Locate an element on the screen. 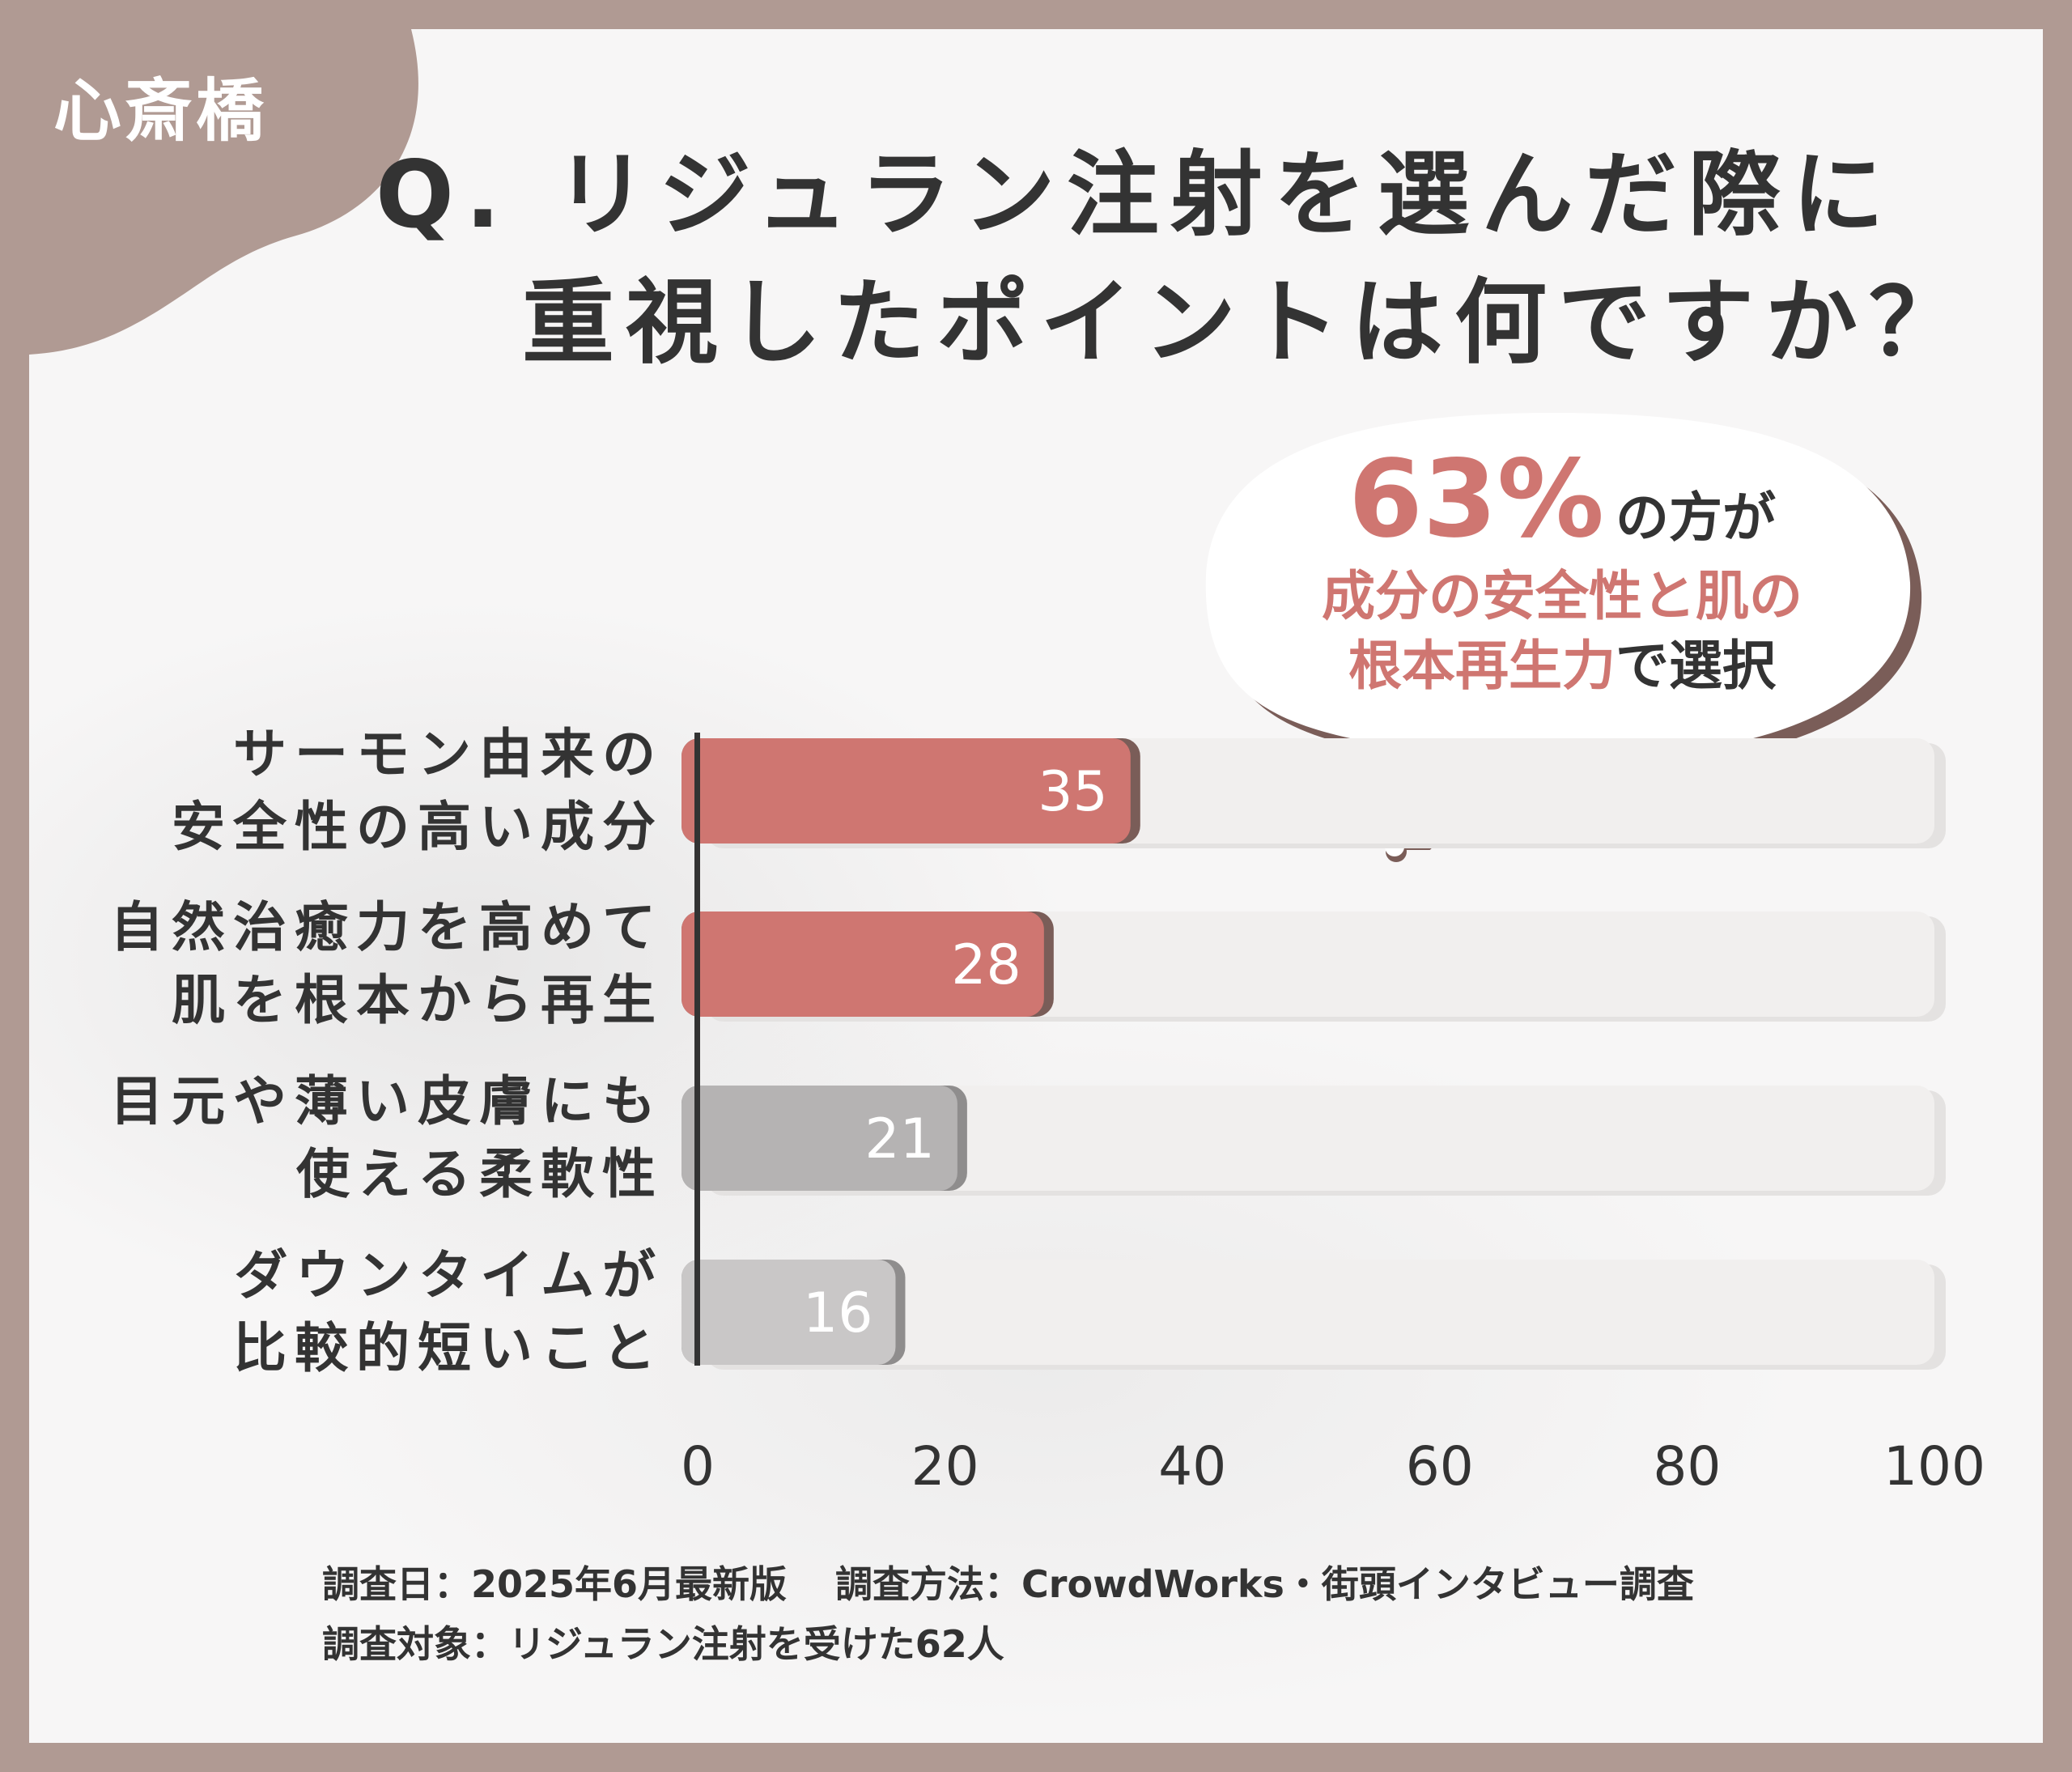 Image resolution: width=2072 pixels, height=1772 pixels. survey-method: 調査方法：CrowdWorks・街頭インタビュー調査 is located at coordinates (1264, 1584).